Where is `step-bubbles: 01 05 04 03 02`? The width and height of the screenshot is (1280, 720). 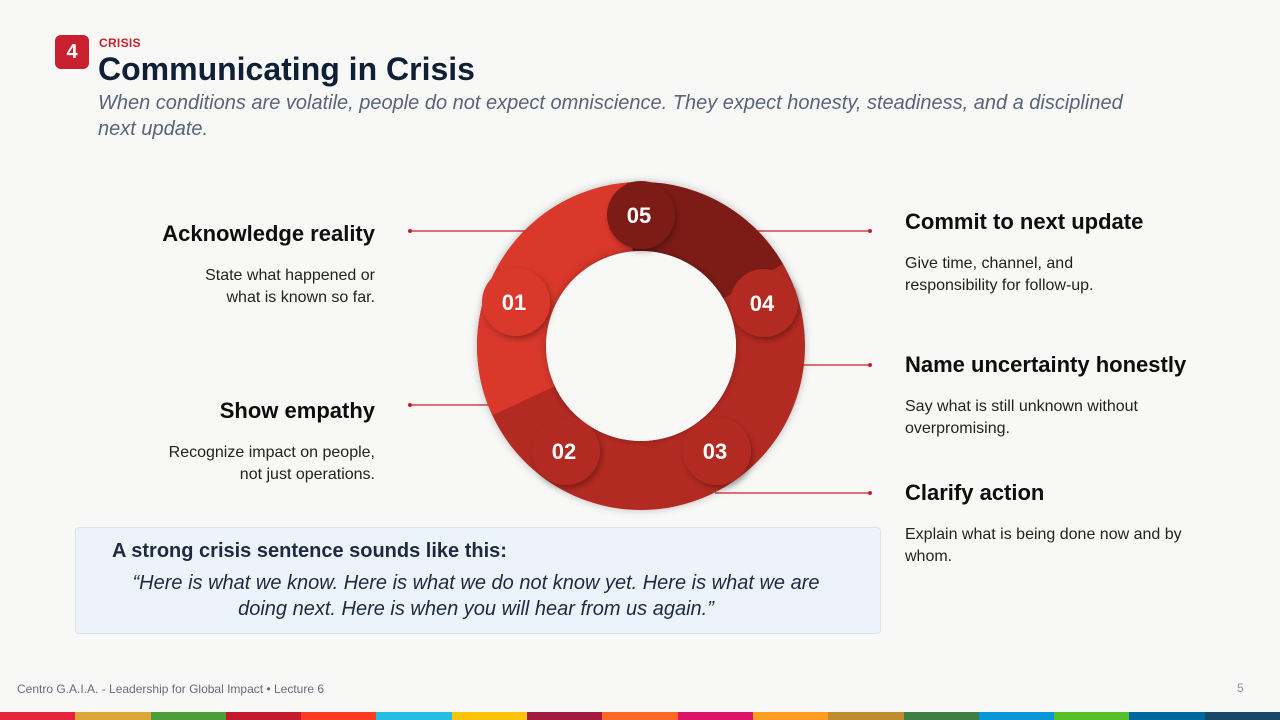
step-bubbles: 01 05 04 03 02 is located at coordinates (640, 333).